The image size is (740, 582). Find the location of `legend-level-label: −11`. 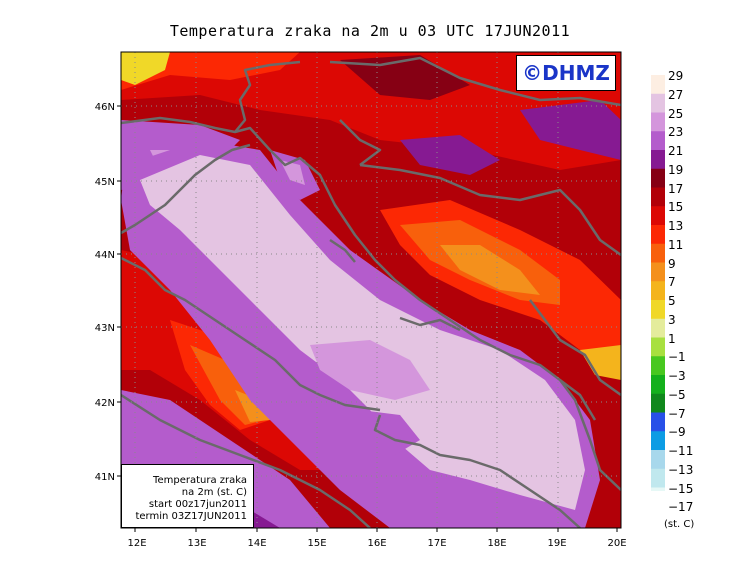

legend-level-label: −11 is located at coordinates (681, 451).